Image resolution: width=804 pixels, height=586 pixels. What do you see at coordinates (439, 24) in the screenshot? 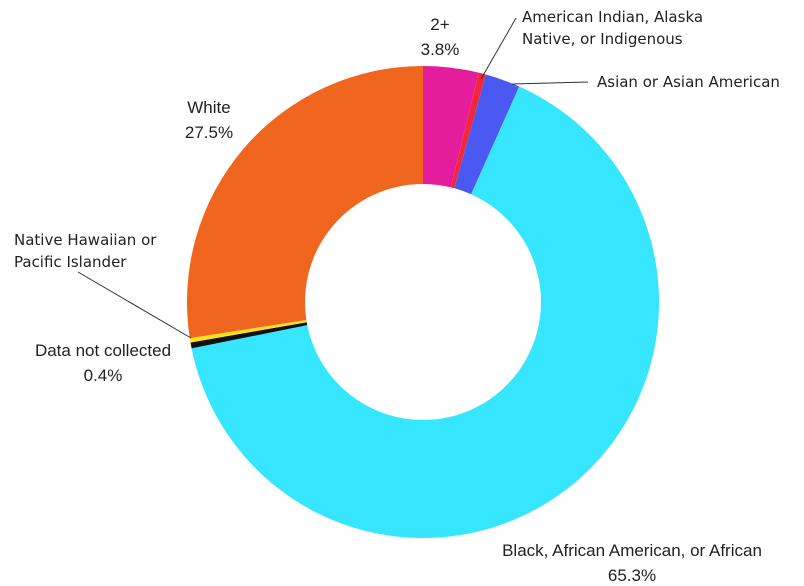
I see `label-two-plus: 2+` at bounding box center [439, 24].